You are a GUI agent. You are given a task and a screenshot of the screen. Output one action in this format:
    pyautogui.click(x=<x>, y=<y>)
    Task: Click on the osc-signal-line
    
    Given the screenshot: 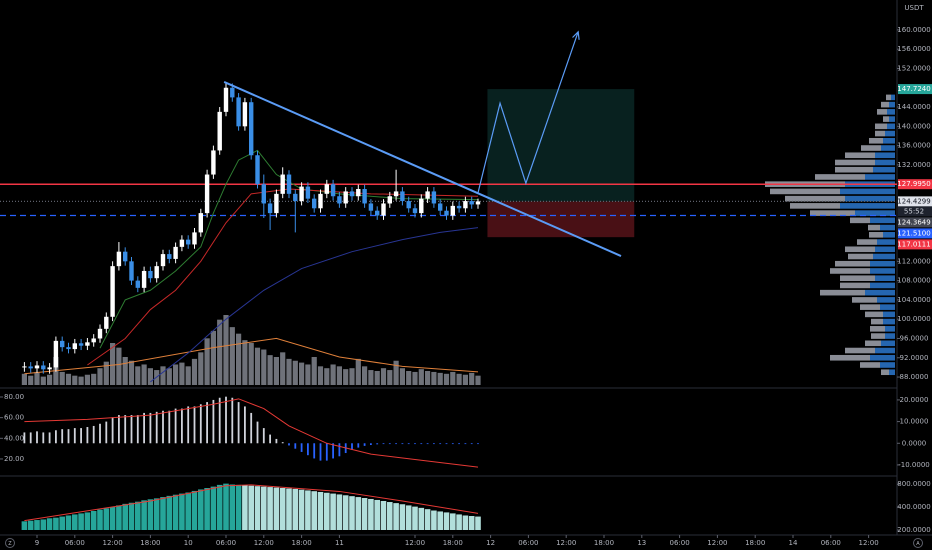 What is the action you would take?
    pyautogui.click(x=251, y=433)
    